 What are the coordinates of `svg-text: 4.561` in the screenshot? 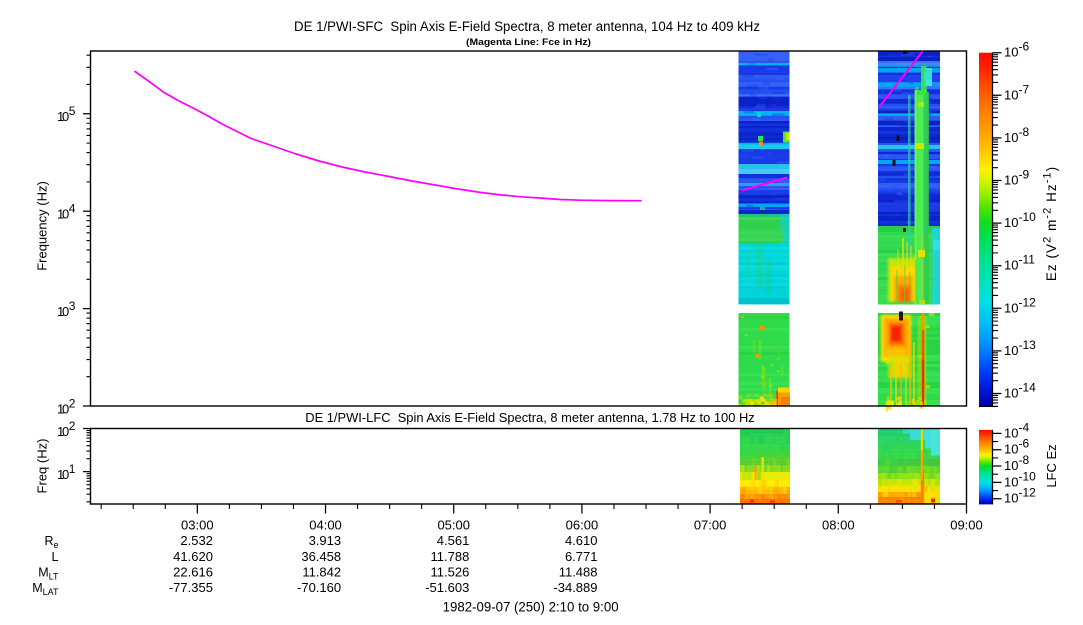 It's located at (453, 540).